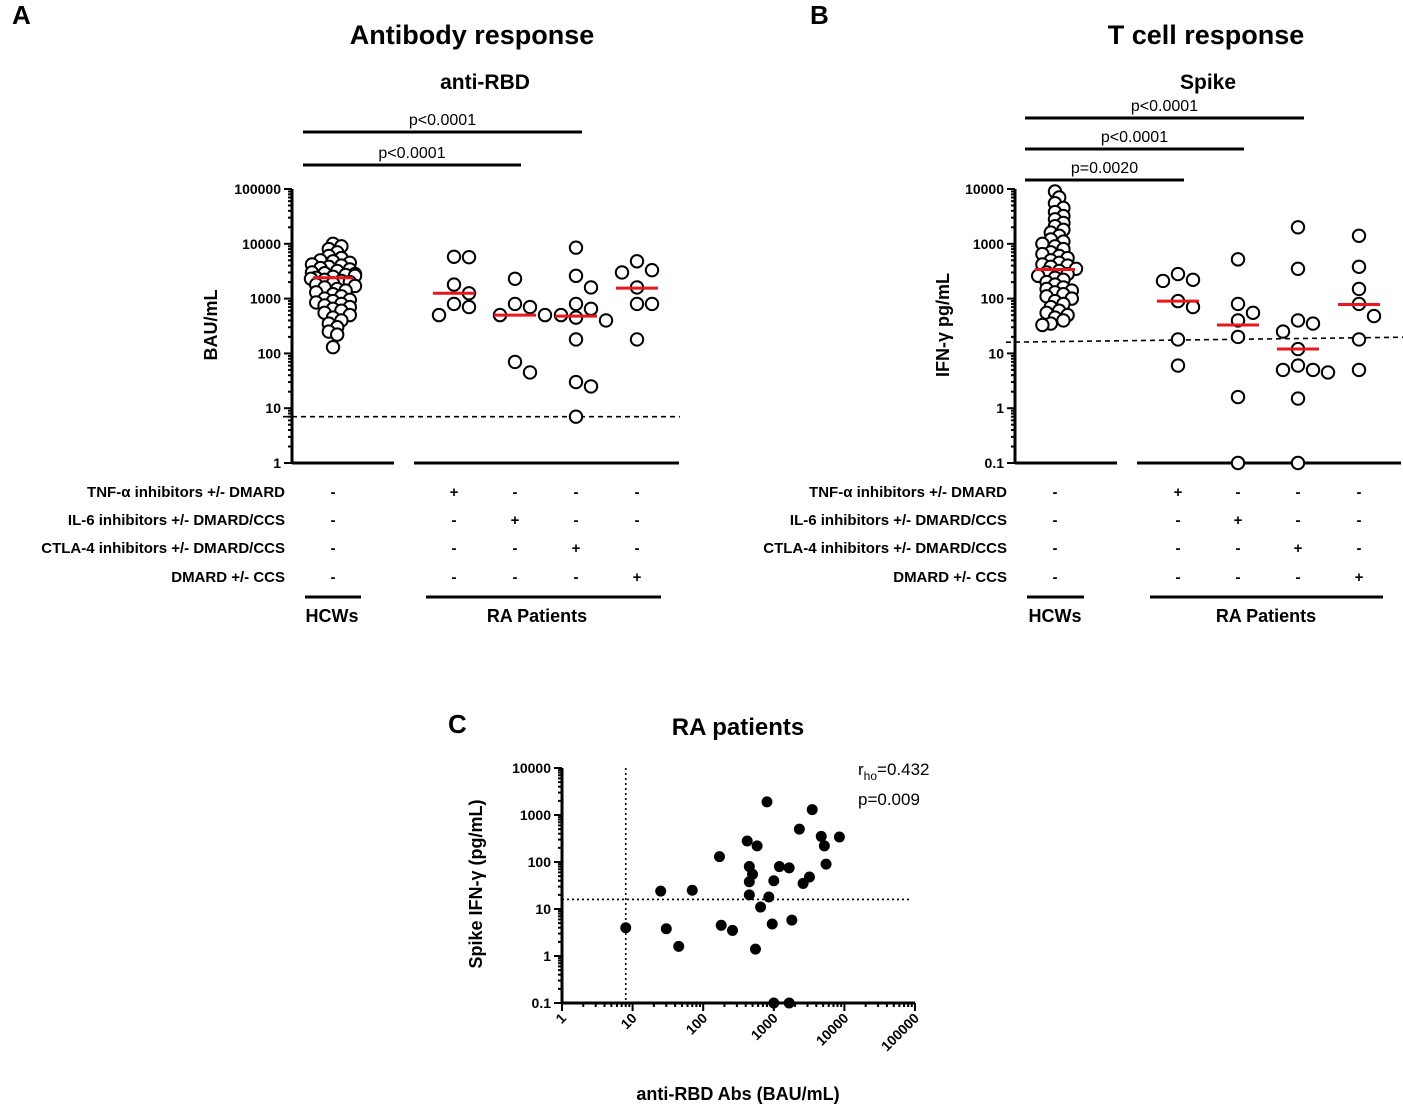 The width and height of the screenshot is (1403, 1107). I want to click on panel-letter-a: A, so click(21, 15).